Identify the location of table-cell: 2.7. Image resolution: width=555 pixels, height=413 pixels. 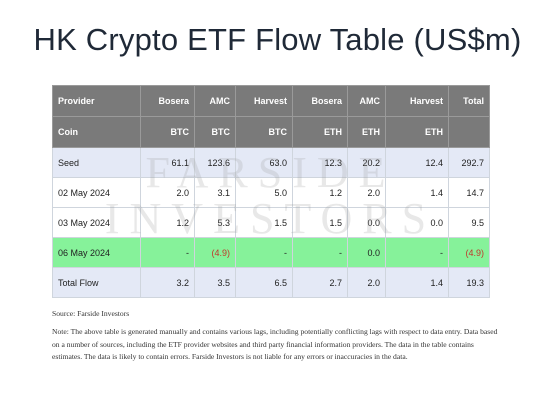
(320, 282).